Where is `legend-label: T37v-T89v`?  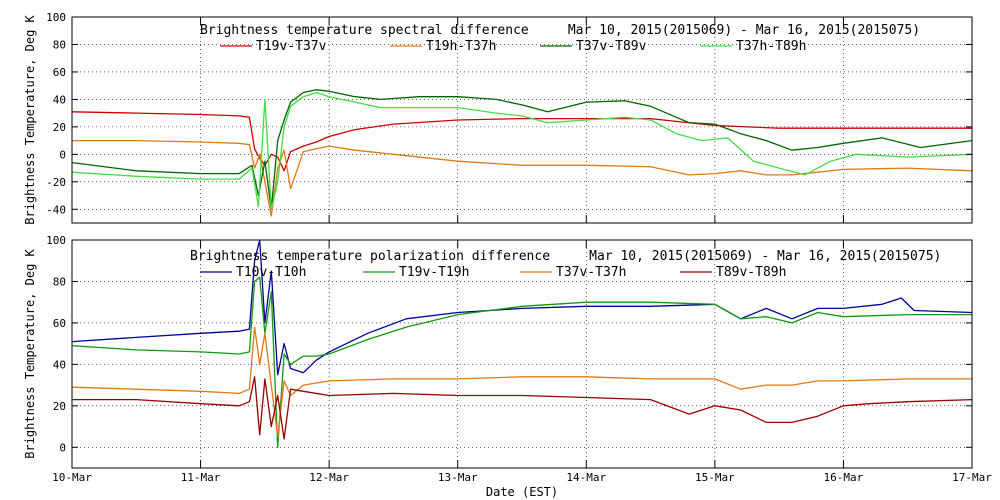
legend-label: T37v-T89v is located at coordinates (611, 46).